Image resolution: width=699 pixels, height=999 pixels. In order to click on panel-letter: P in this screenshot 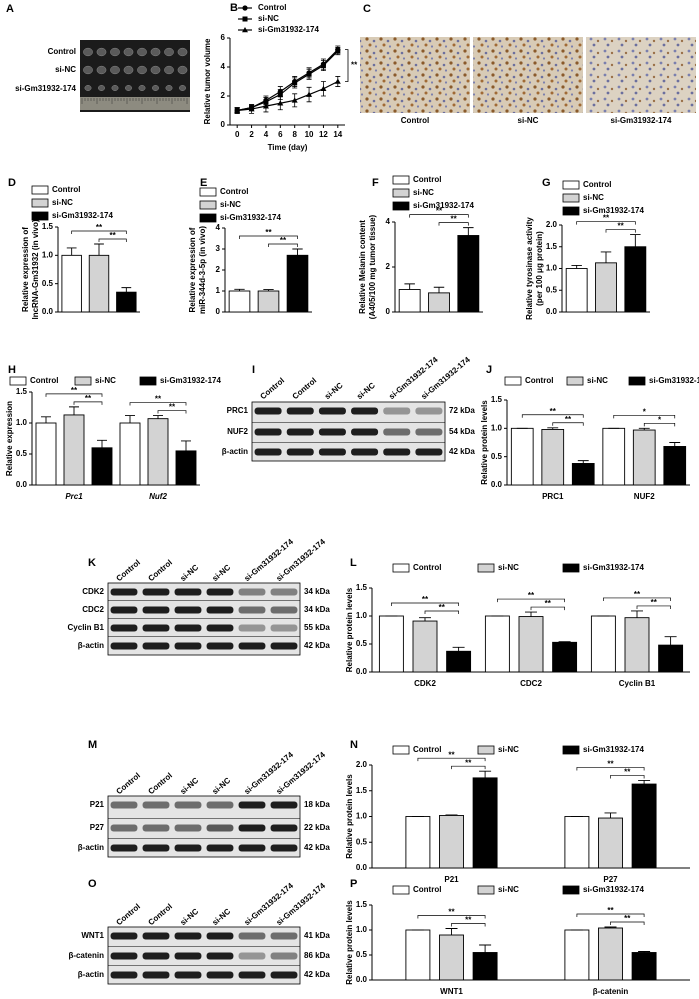, I will do `click(353, 884)`.